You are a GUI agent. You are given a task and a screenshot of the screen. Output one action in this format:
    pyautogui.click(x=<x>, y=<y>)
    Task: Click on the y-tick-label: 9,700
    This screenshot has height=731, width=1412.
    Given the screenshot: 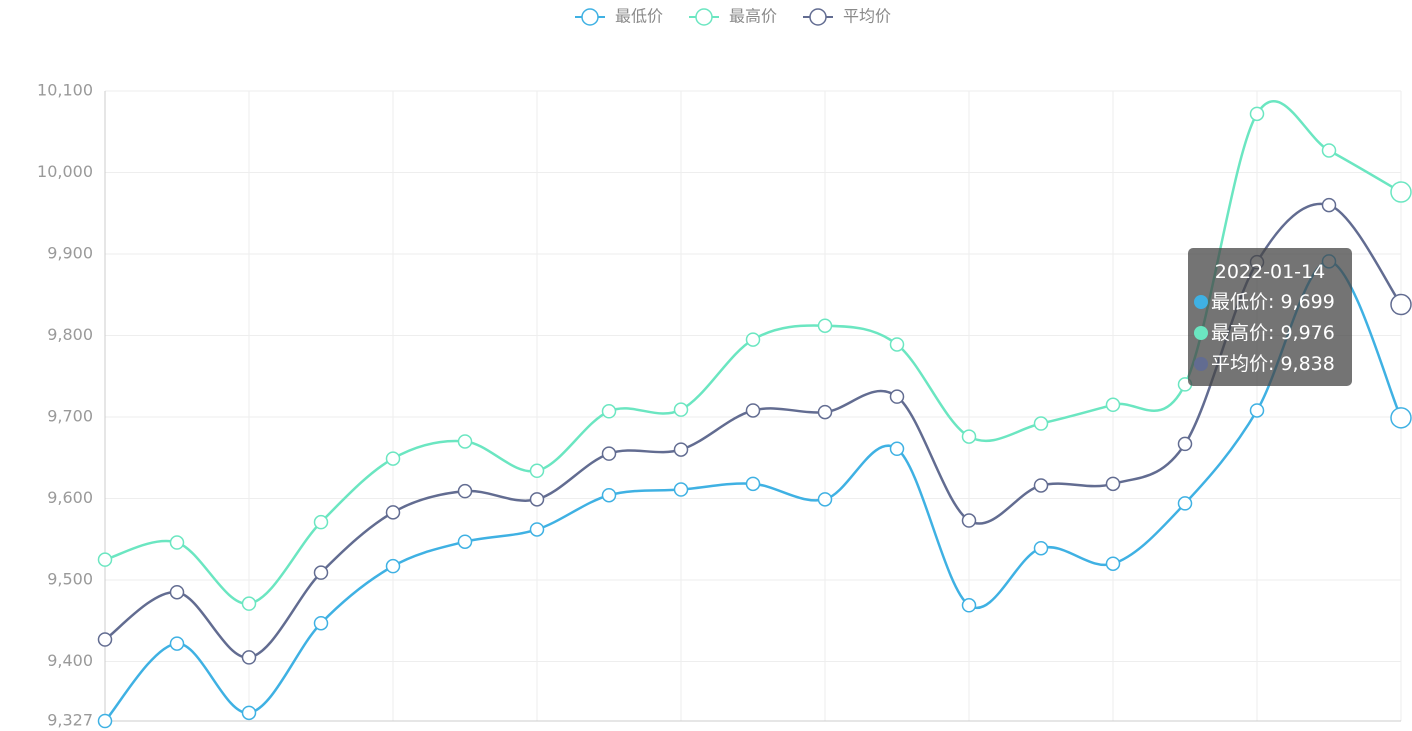 What is the action you would take?
    pyautogui.click(x=70, y=416)
    